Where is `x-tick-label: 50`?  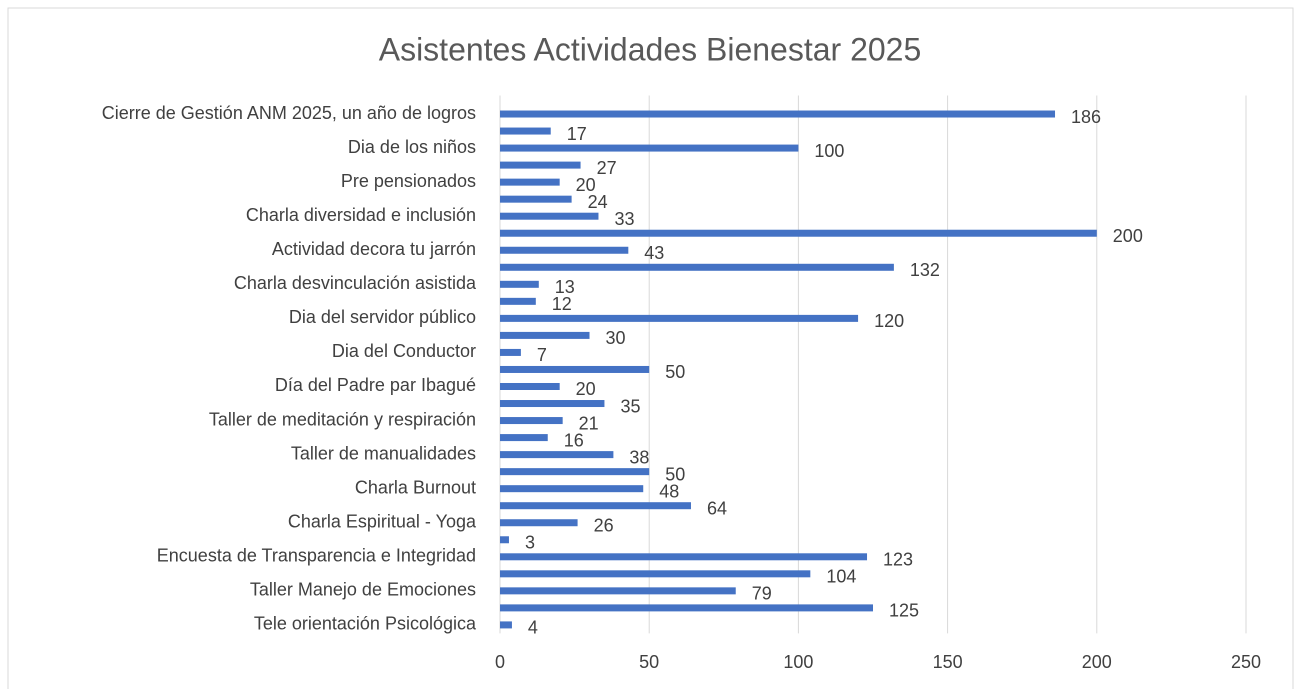
x-tick-label: 50 is located at coordinates (649, 662).